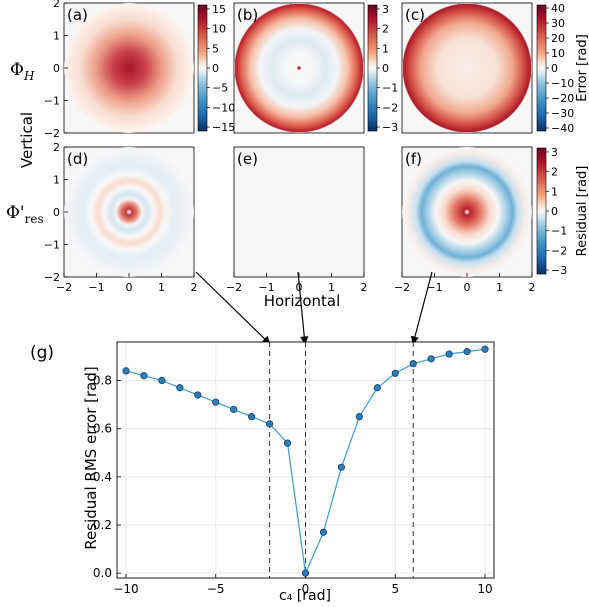 This screenshot has width=589, height=607. I want to click on x-tick-label: 0, so click(306, 589).